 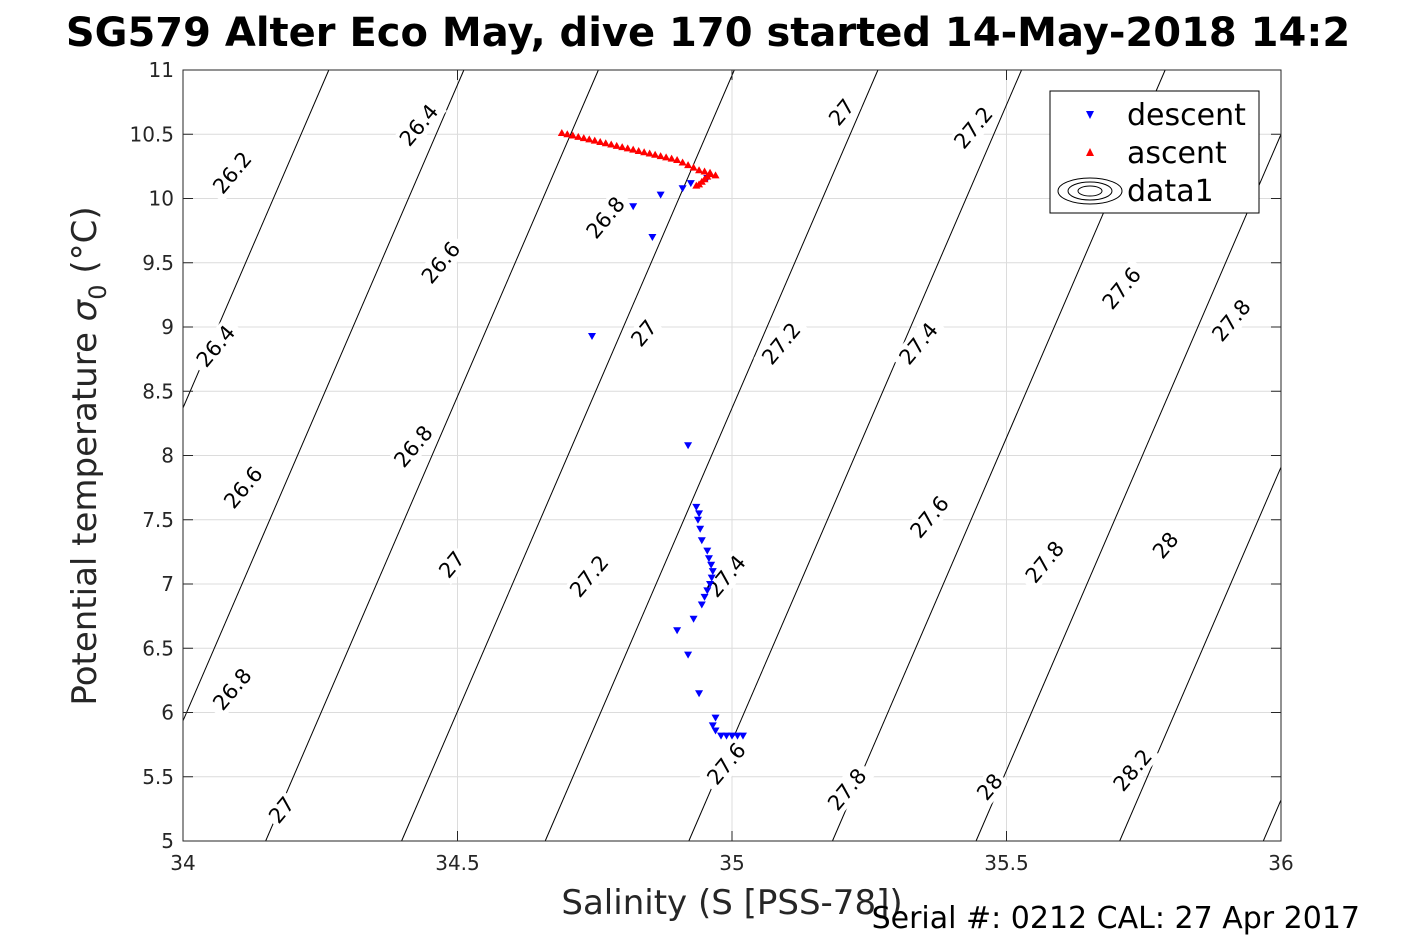 I want to click on x-tick-label: 35, so click(x=731, y=863).